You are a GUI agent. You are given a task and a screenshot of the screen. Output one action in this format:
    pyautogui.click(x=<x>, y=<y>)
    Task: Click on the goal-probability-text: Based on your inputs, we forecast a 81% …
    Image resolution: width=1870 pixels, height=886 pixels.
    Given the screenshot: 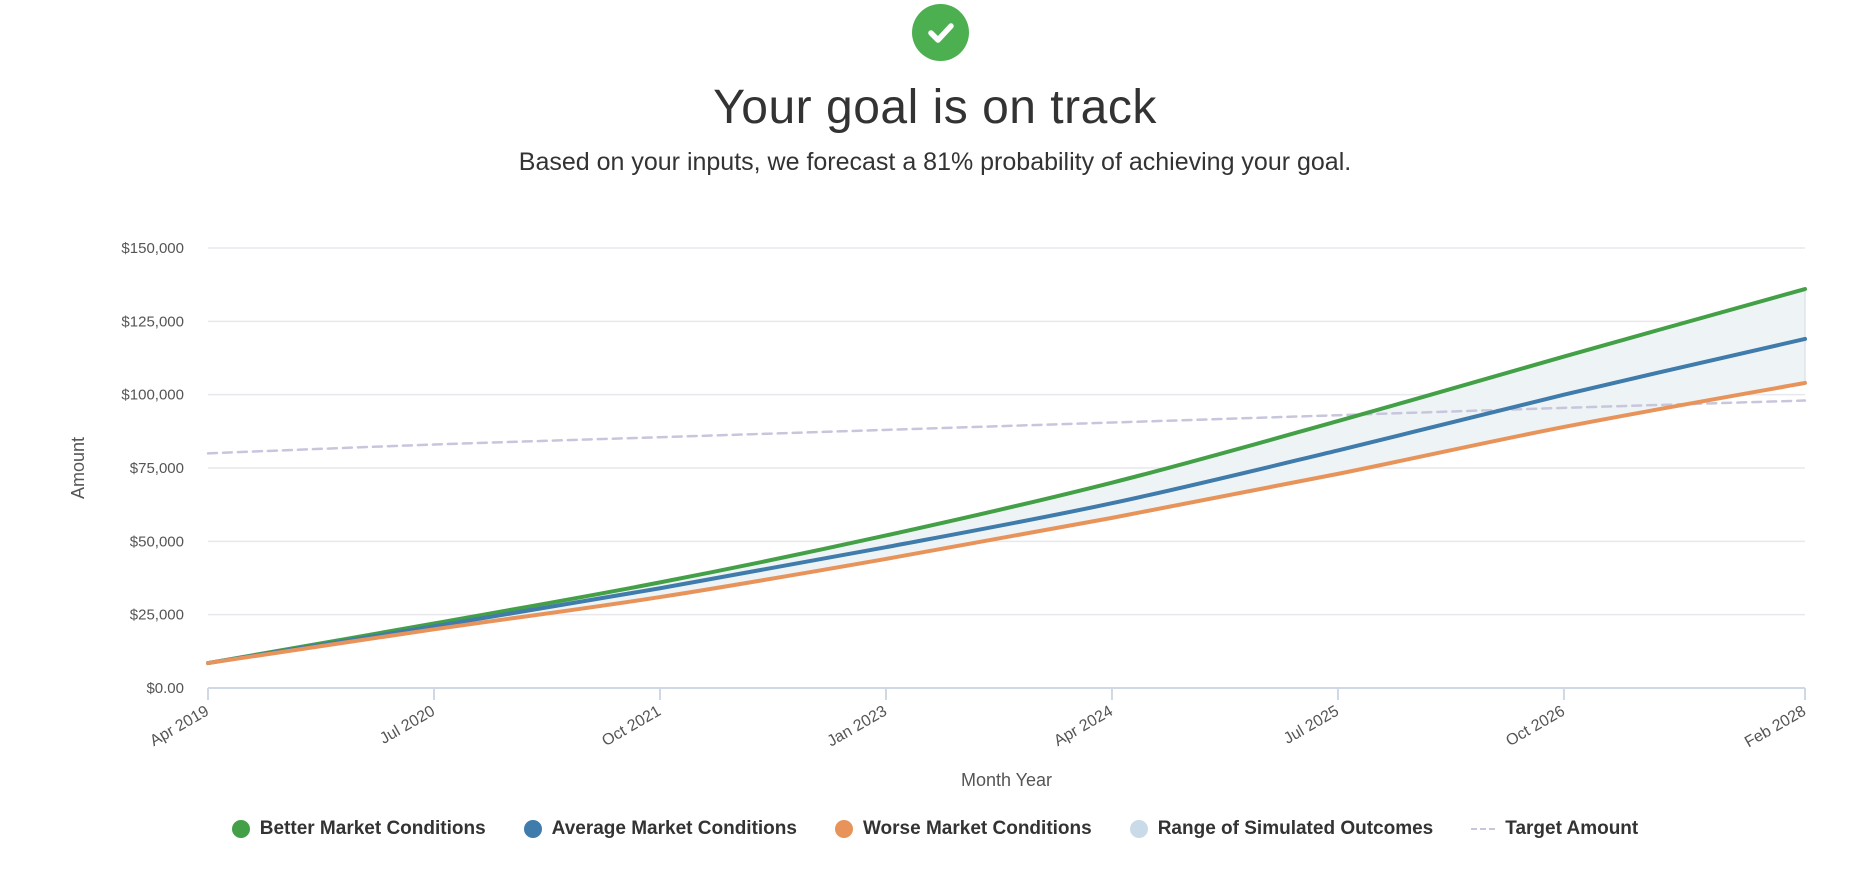 What is the action you would take?
    pyautogui.click(x=935, y=162)
    